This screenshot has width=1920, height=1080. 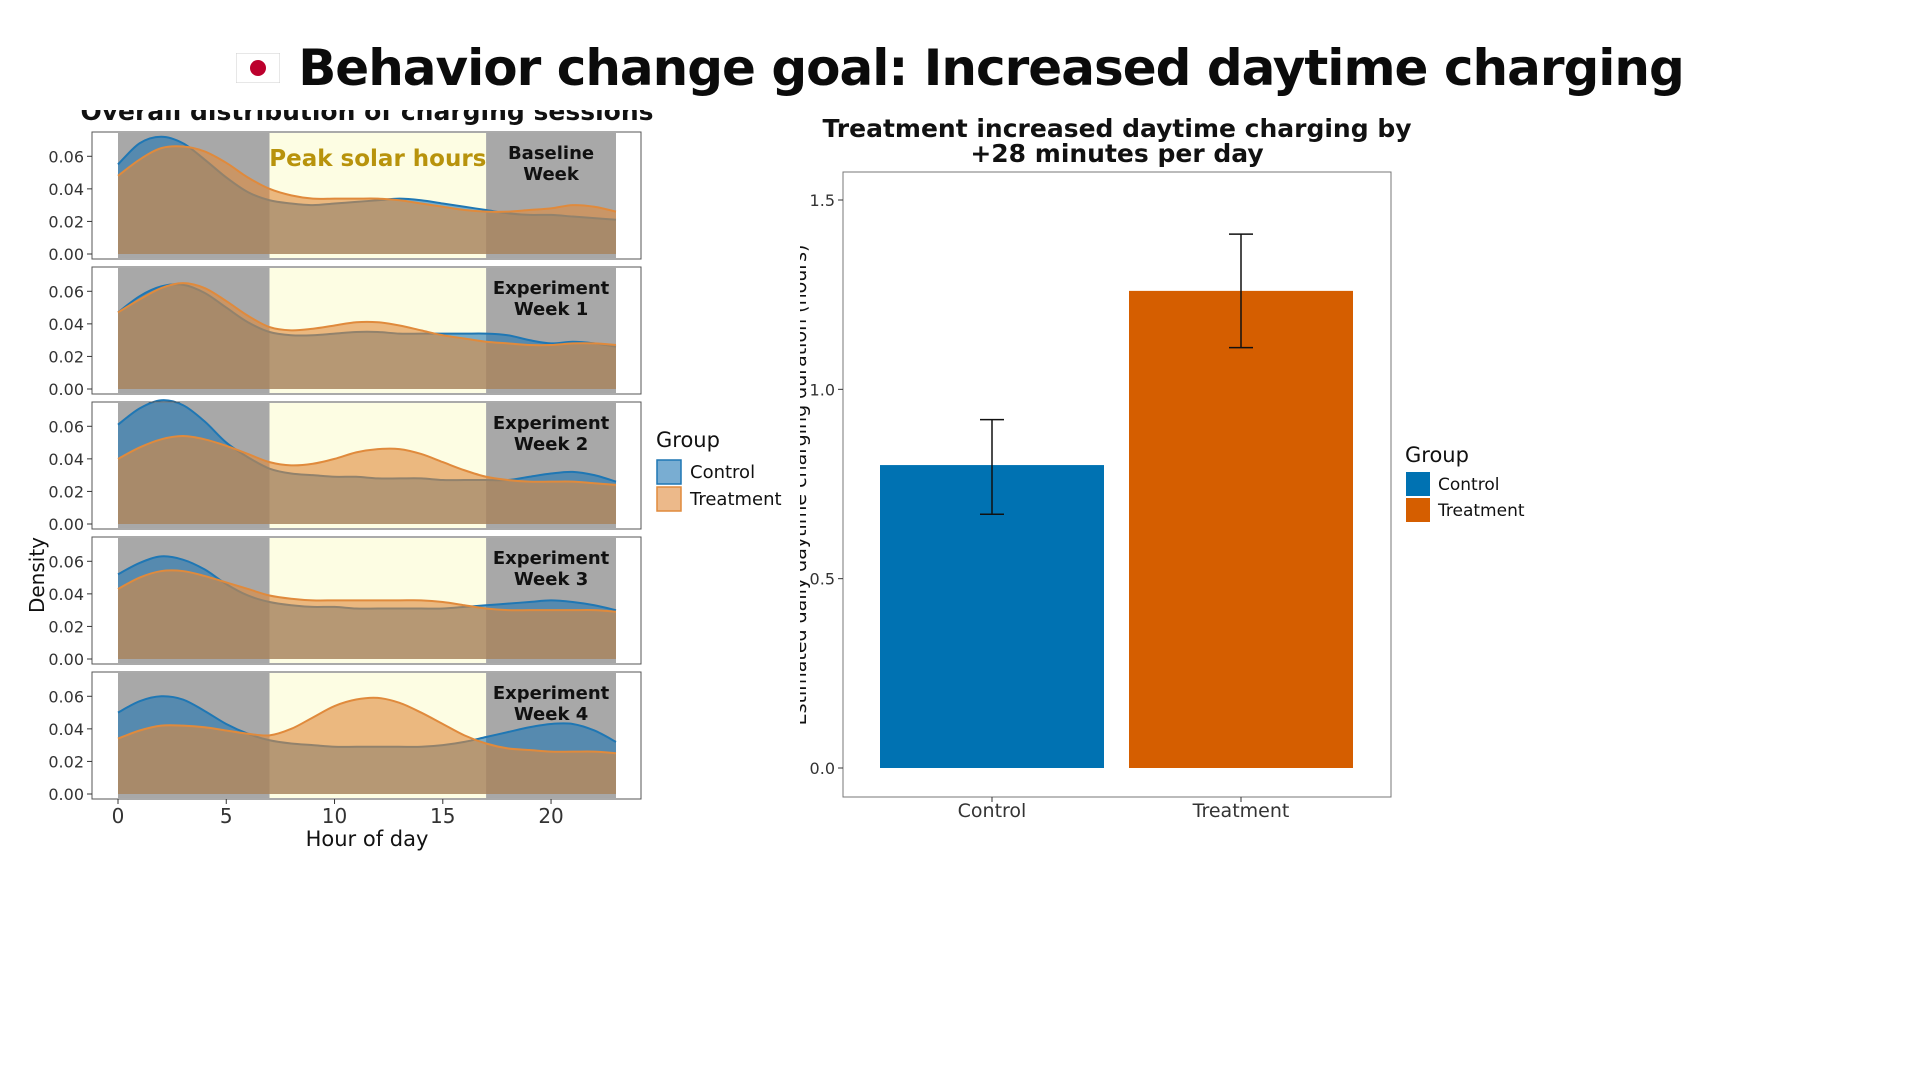 I want to click on legend-swatch-treatment, so click(x=669, y=499).